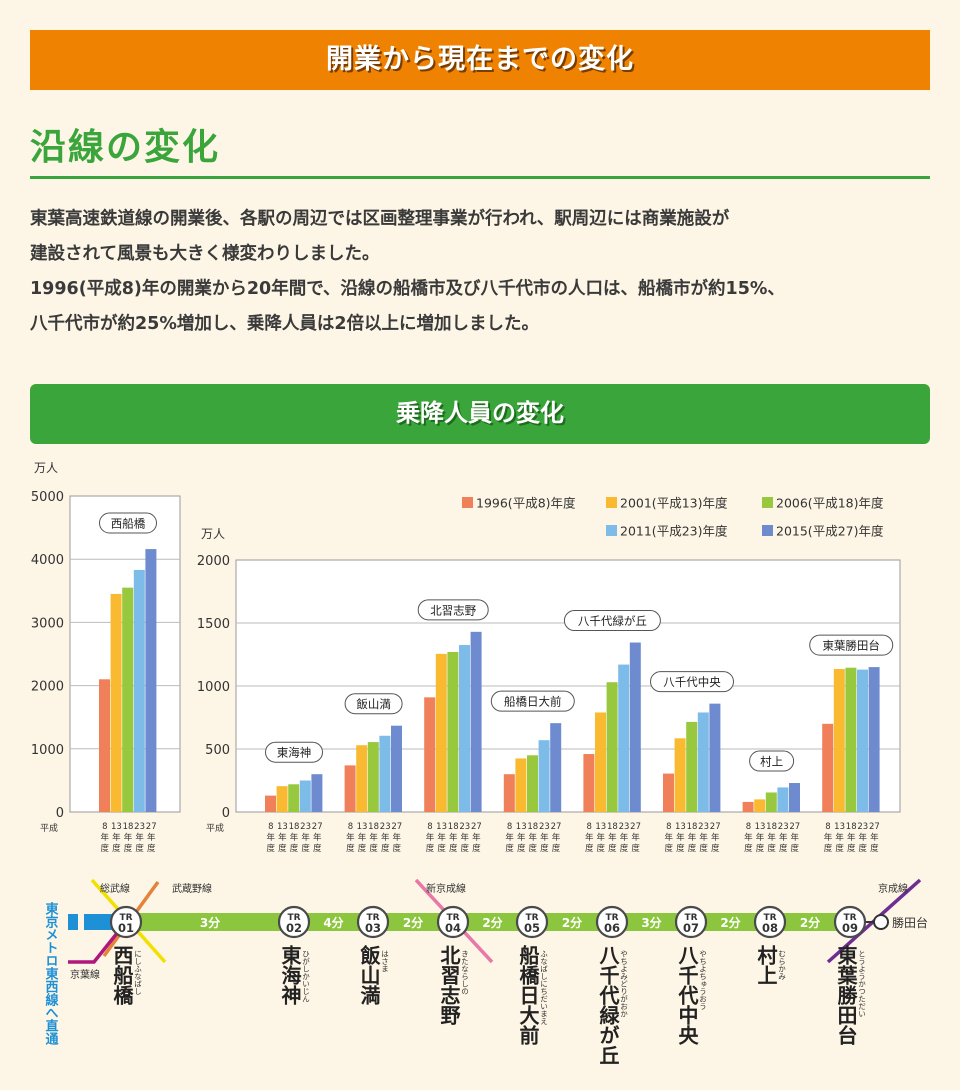  What do you see at coordinates (47, 497) in the screenshot?
I see `y-tick-label: 5000` at bounding box center [47, 497].